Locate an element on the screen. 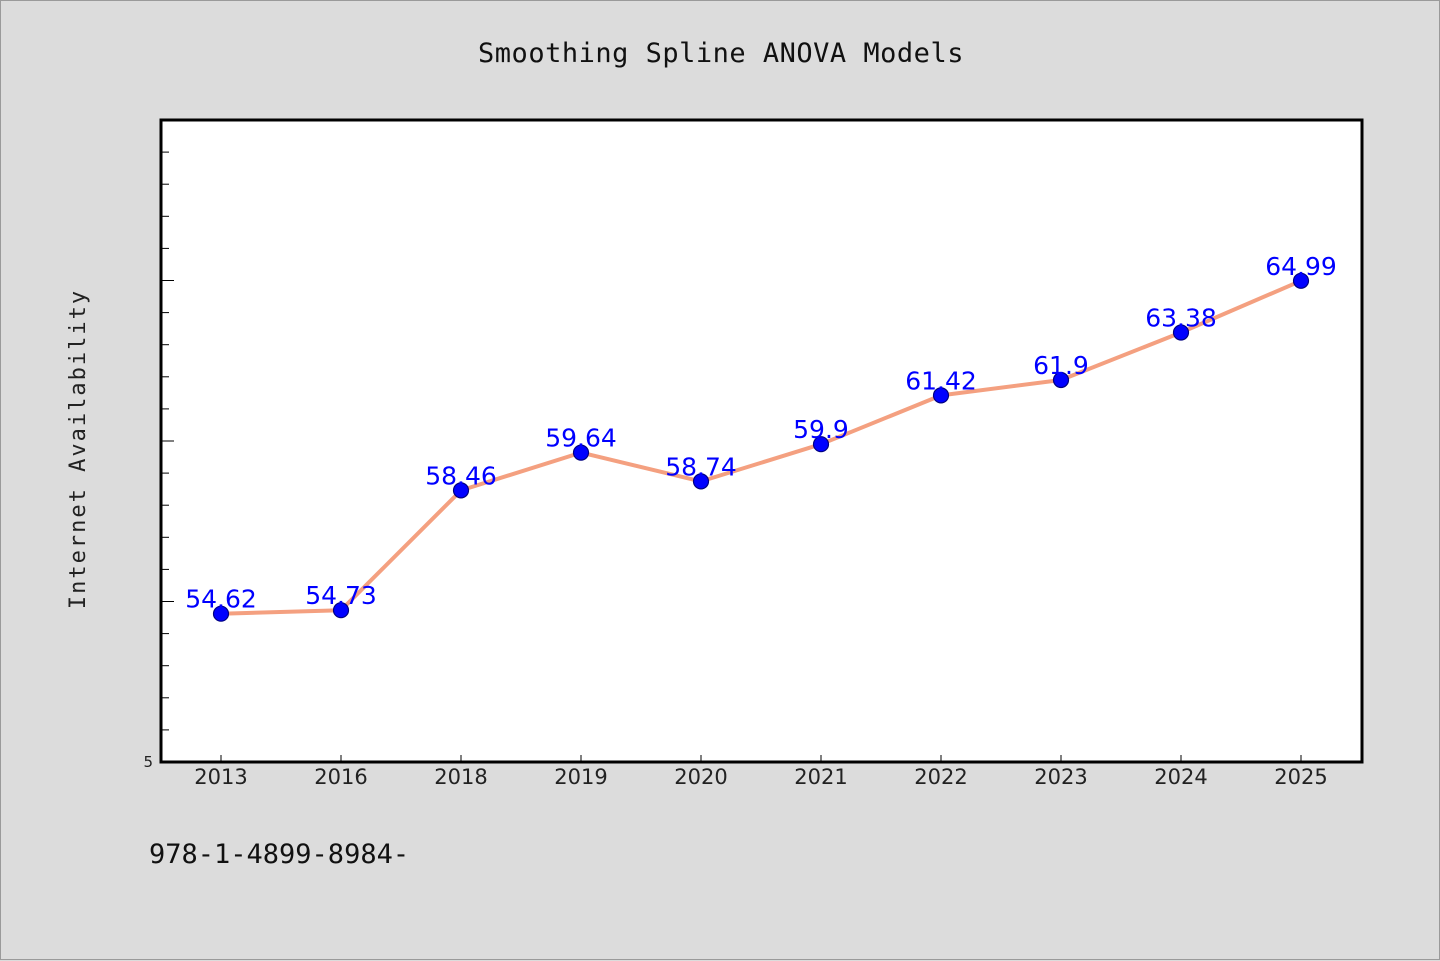  x-tick-label: 2018 is located at coordinates (460, 777).